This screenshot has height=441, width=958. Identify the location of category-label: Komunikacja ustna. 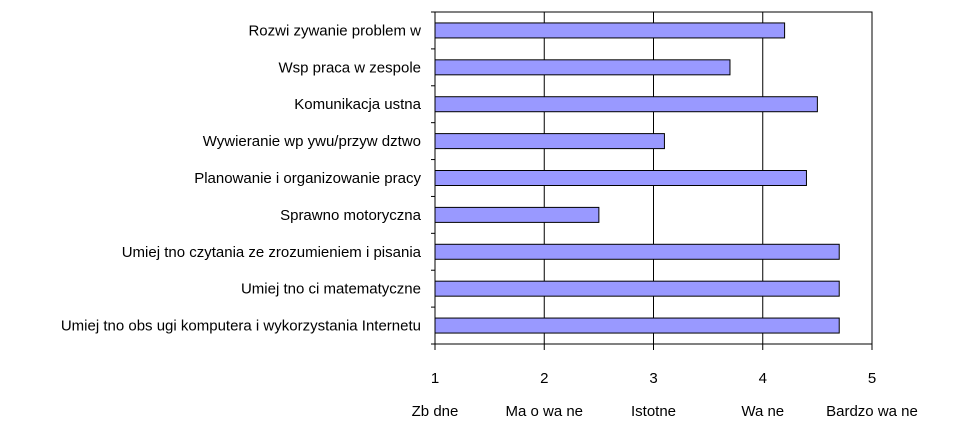
(357, 104).